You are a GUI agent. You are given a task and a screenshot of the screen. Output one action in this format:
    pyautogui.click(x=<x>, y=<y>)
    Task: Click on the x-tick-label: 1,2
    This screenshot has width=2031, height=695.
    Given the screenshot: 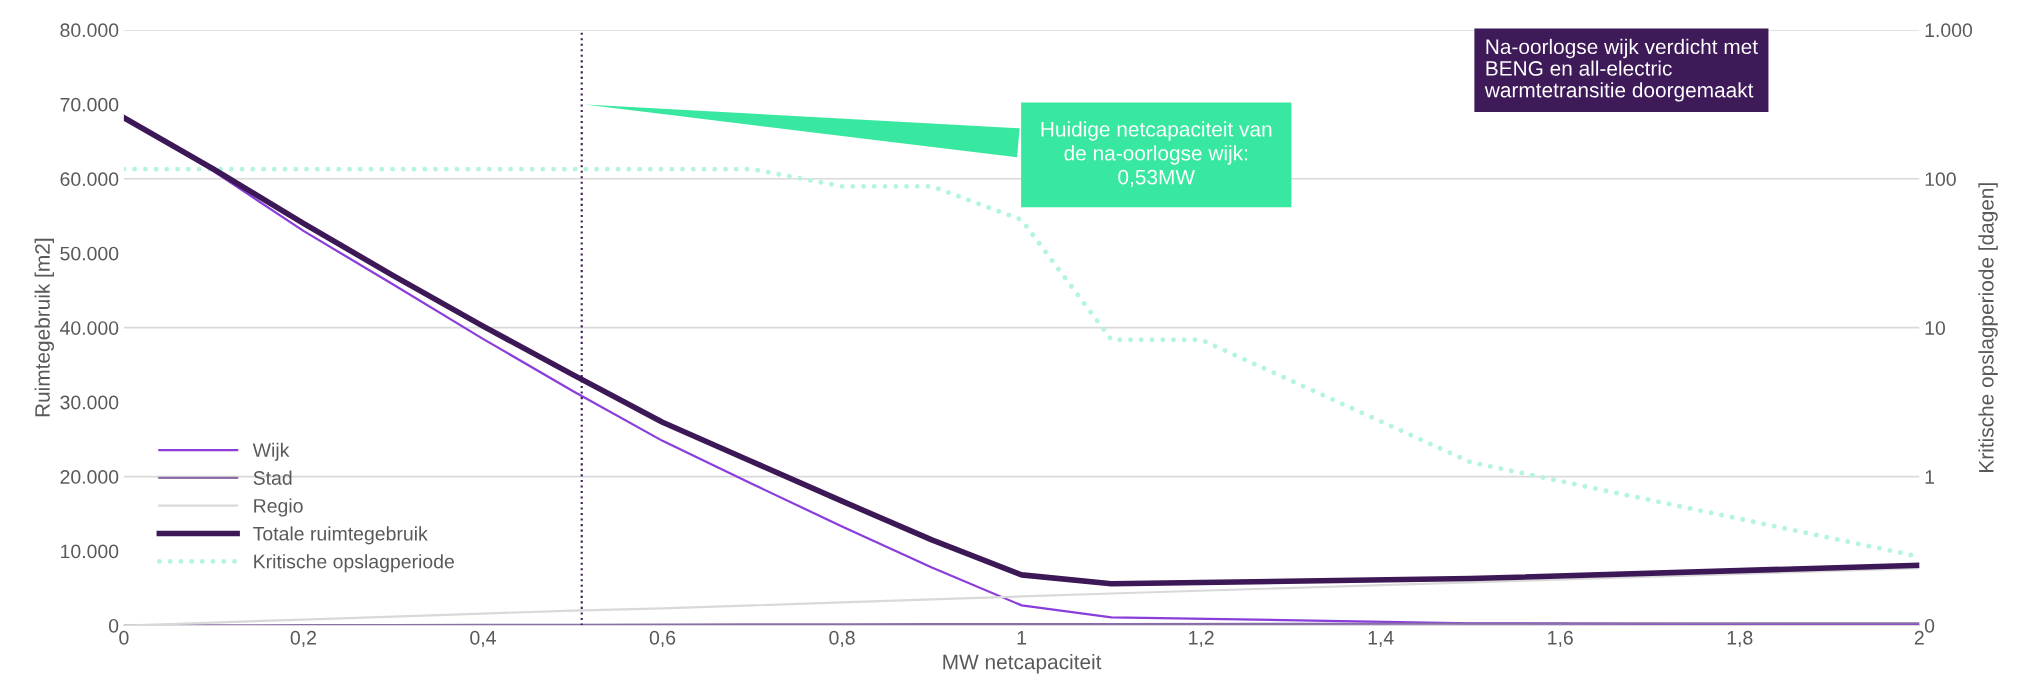 What is the action you would take?
    pyautogui.click(x=1201, y=638)
    